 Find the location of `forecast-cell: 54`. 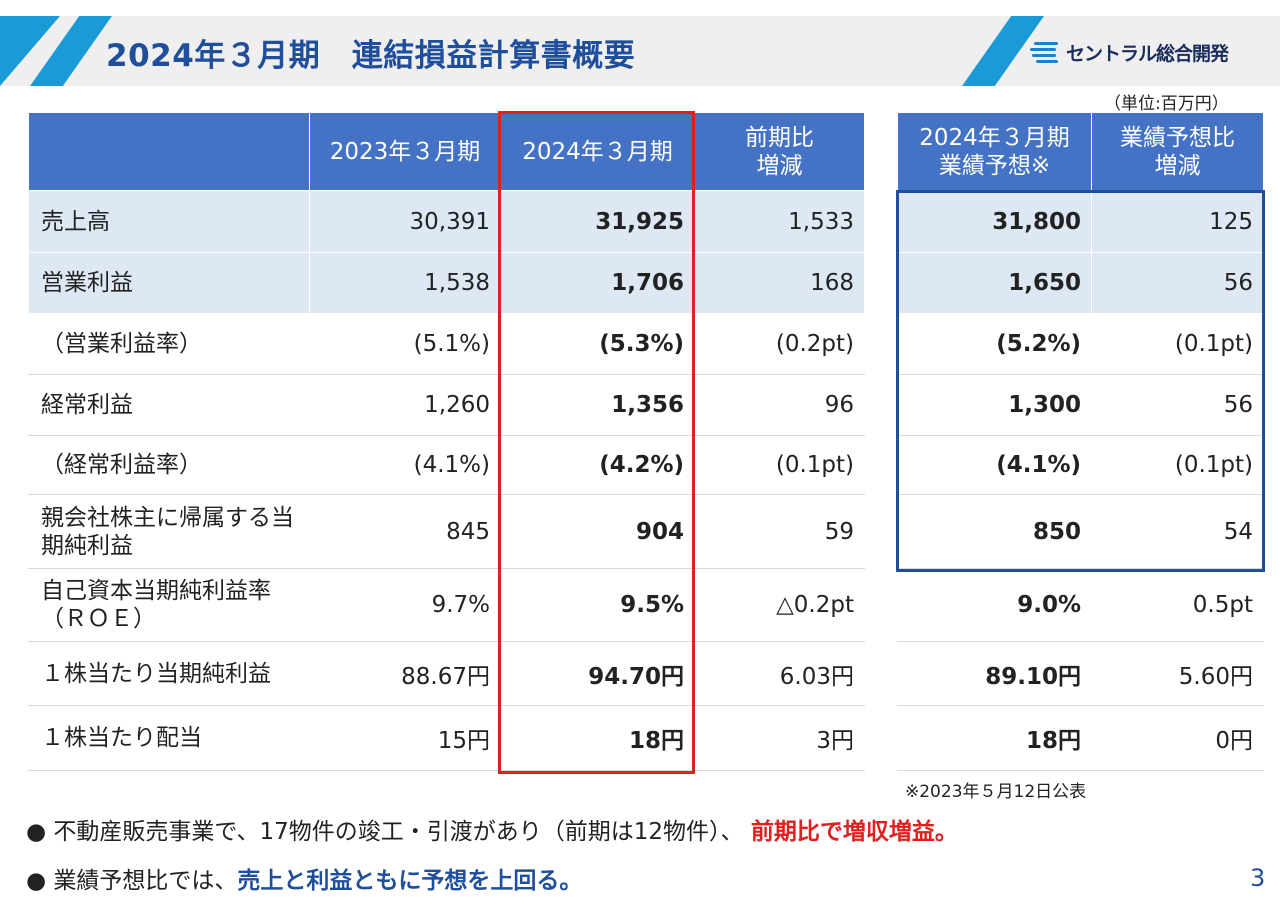

forecast-cell: 54 is located at coordinates (1177, 531).